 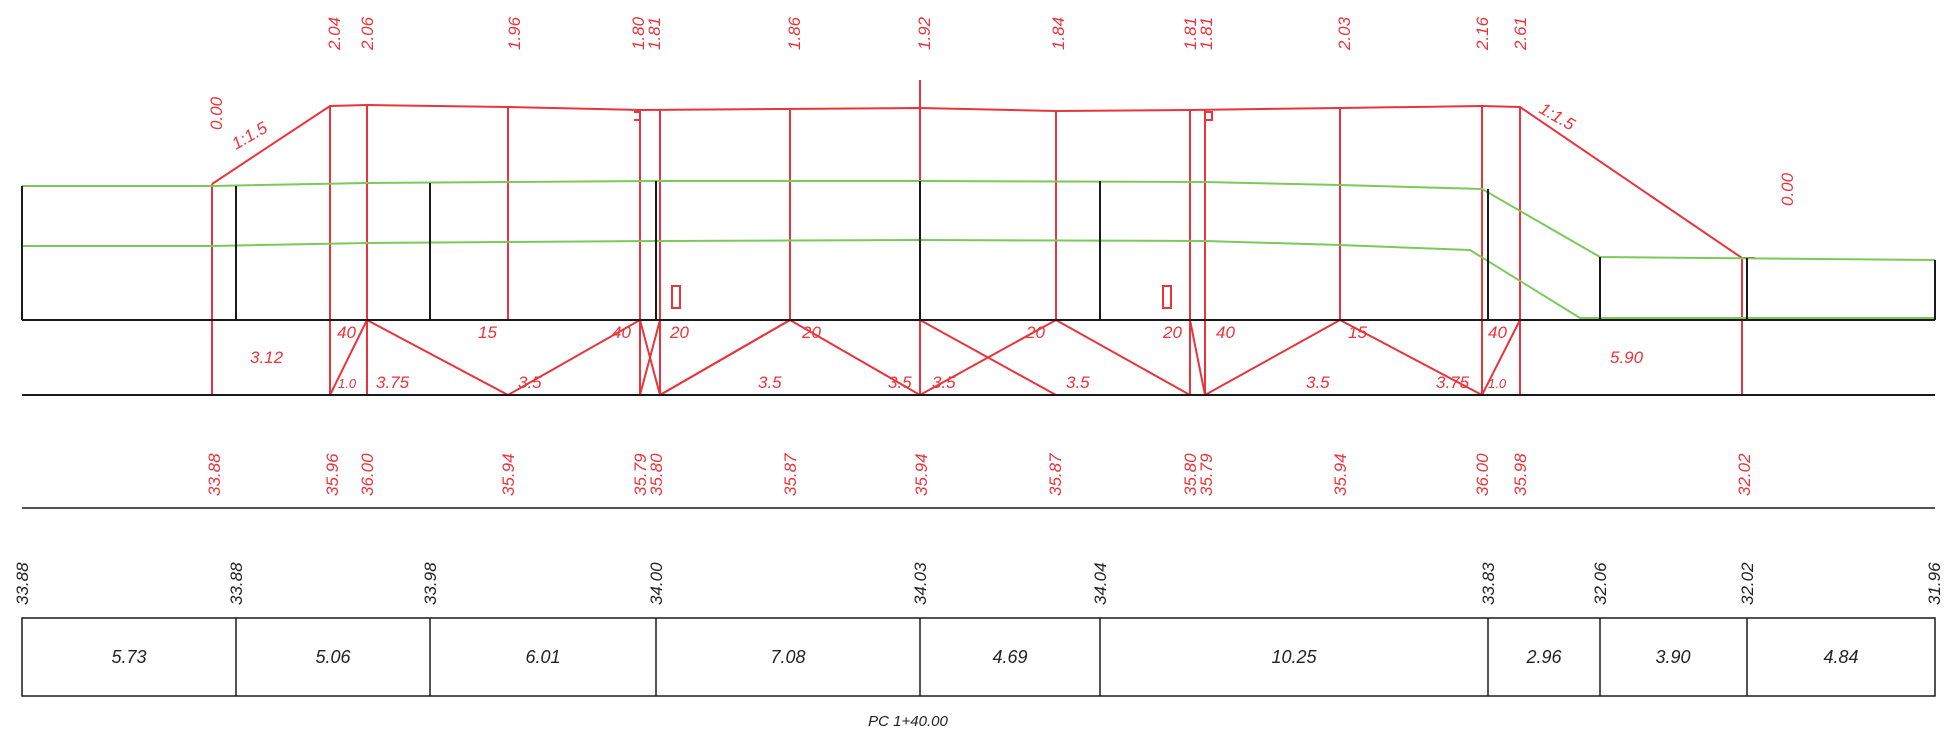 What do you see at coordinates (334, 34) in the screenshot?
I see `height-label: 2.04` at bounding box center [334, 34].